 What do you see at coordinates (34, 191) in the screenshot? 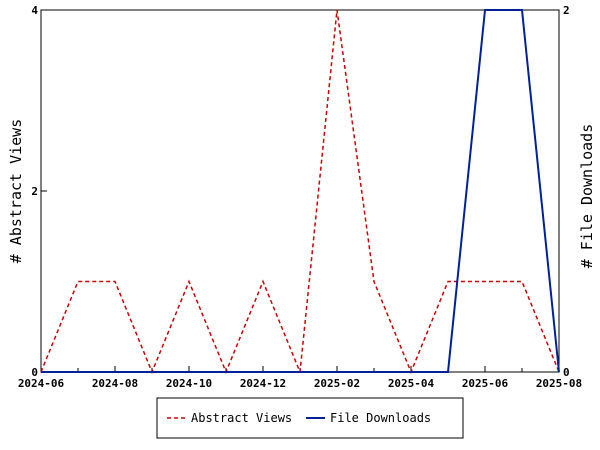
I see `y-left-tick-label-2: 2` at bounding box center [34, 191].